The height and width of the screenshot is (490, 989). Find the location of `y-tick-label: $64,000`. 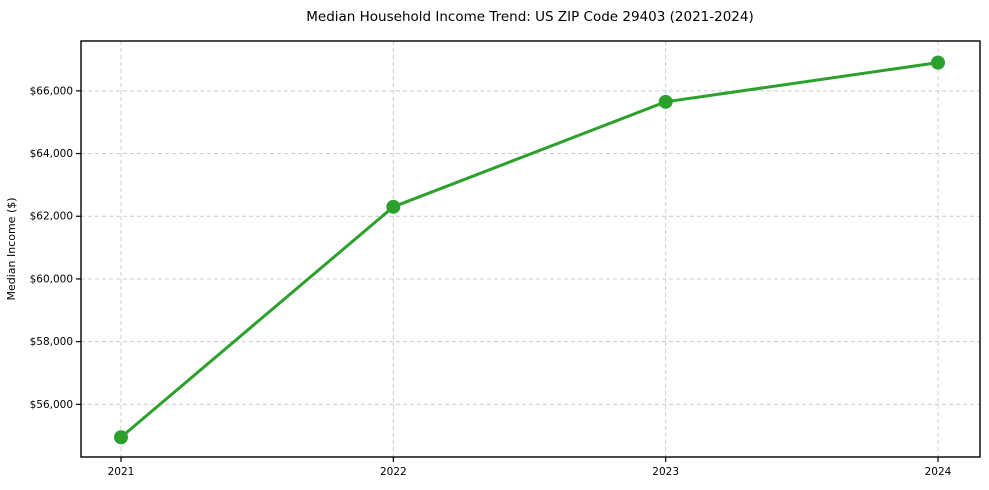

y-tick-label: $64,000 is located at coordinates (51, 154).